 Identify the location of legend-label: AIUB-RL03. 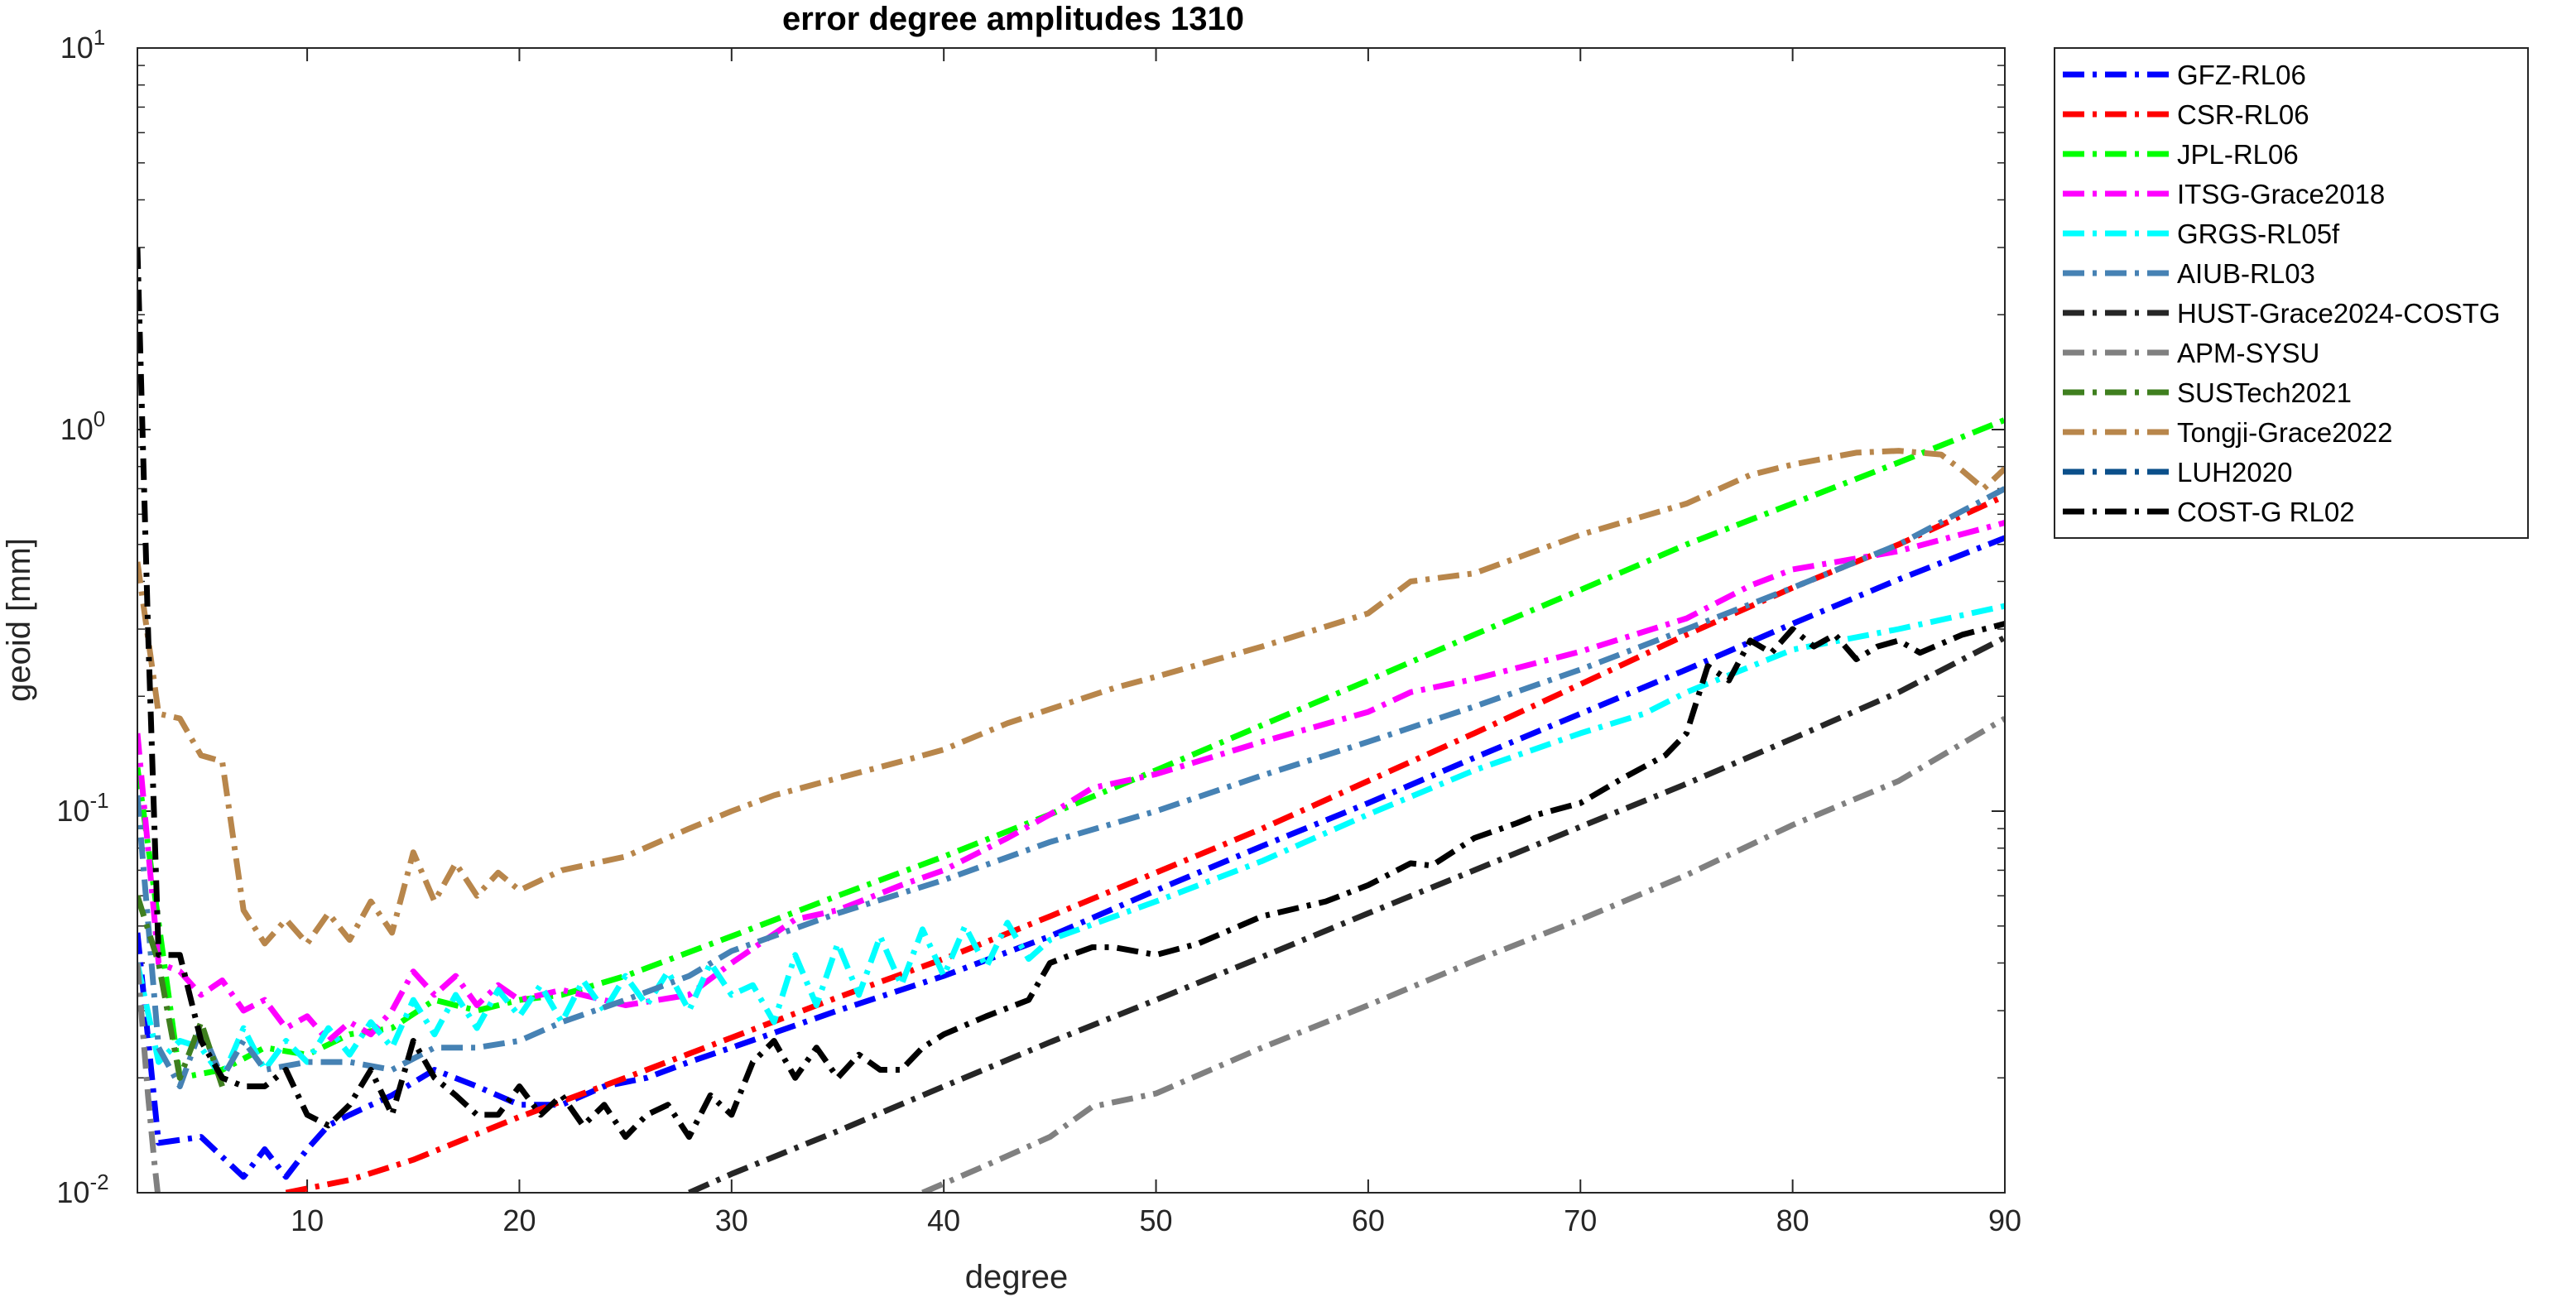
(2246, 273).